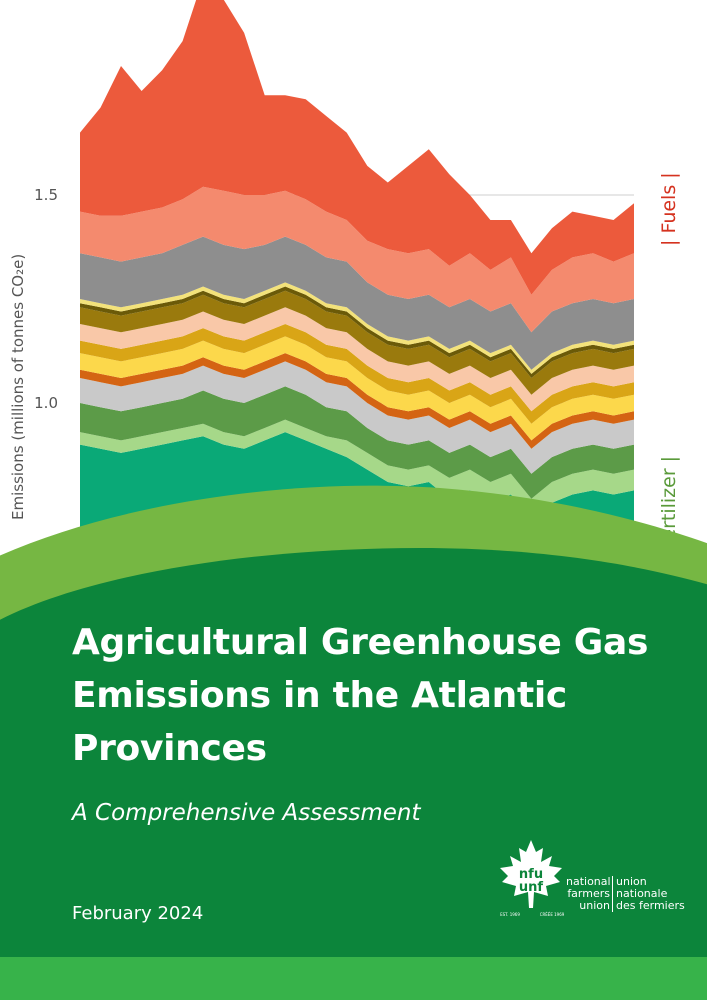 This screenshot has width=707, height=1000. What do you see at coordinates (46, 195) in the screenshot?
I see `y-tick-label: 1.5` at bounding box center [46, 195].